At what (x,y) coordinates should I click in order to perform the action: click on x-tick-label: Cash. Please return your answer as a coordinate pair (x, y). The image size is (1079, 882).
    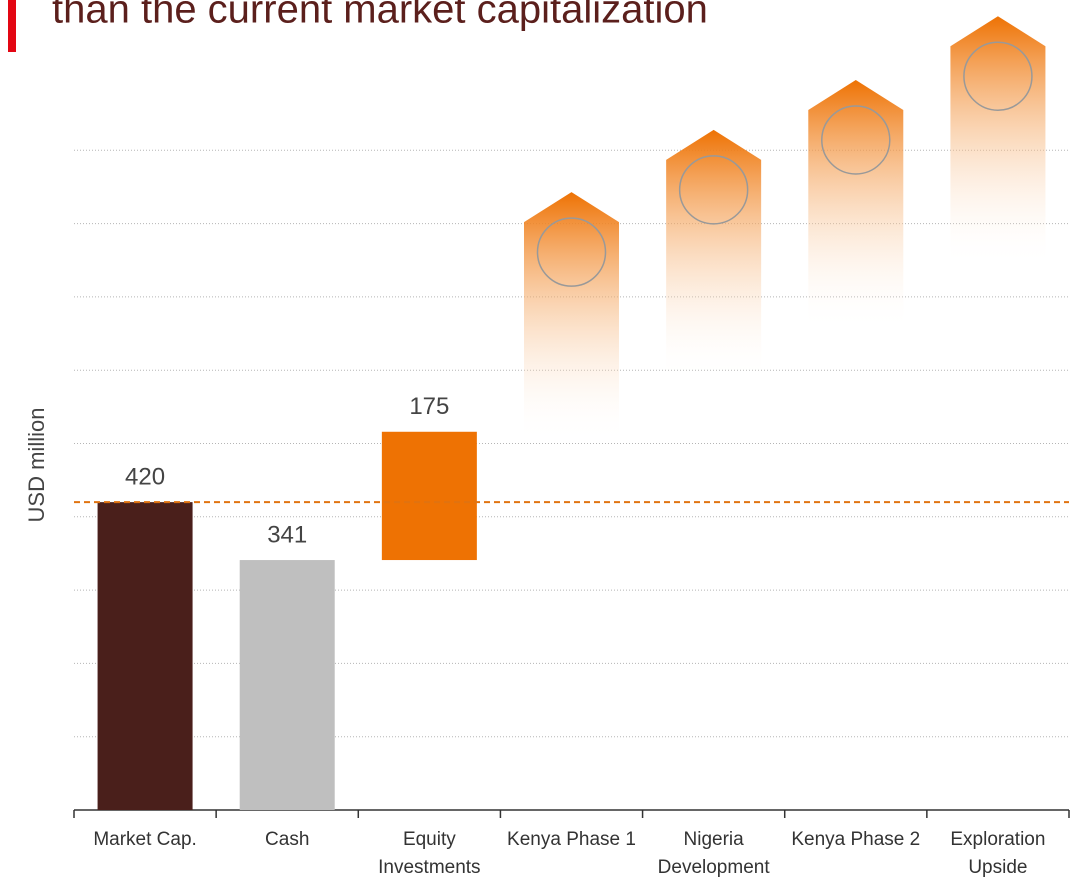
    Looking at the image, I should click on (287, 839).